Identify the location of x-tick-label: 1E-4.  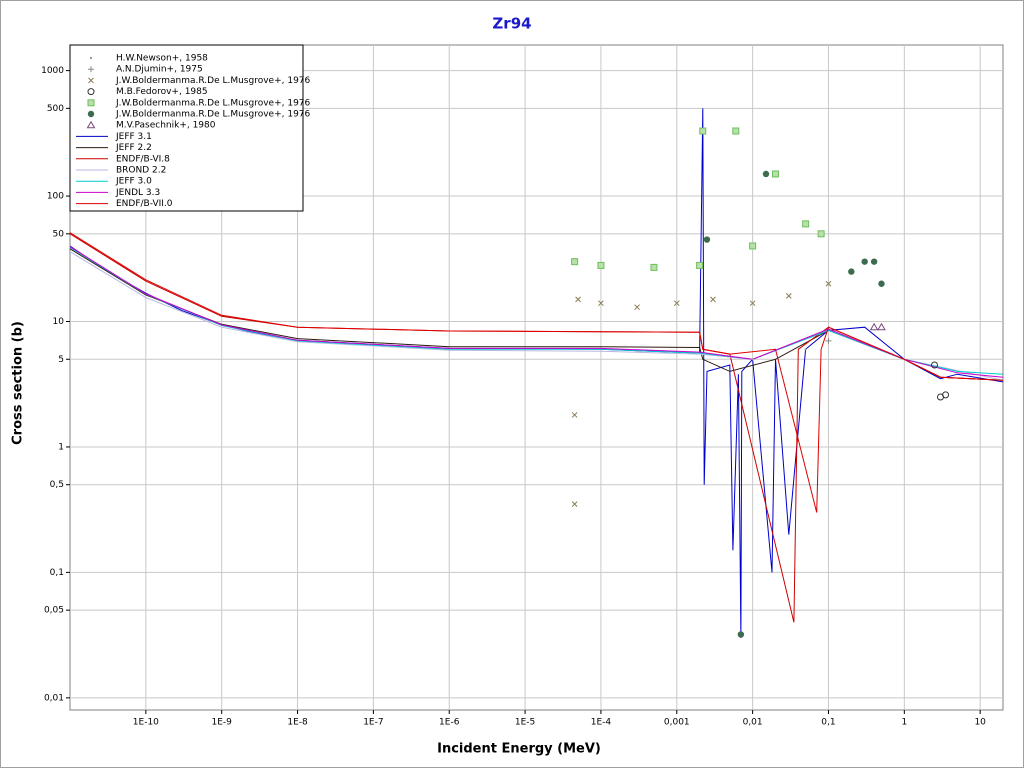
(601, 723).